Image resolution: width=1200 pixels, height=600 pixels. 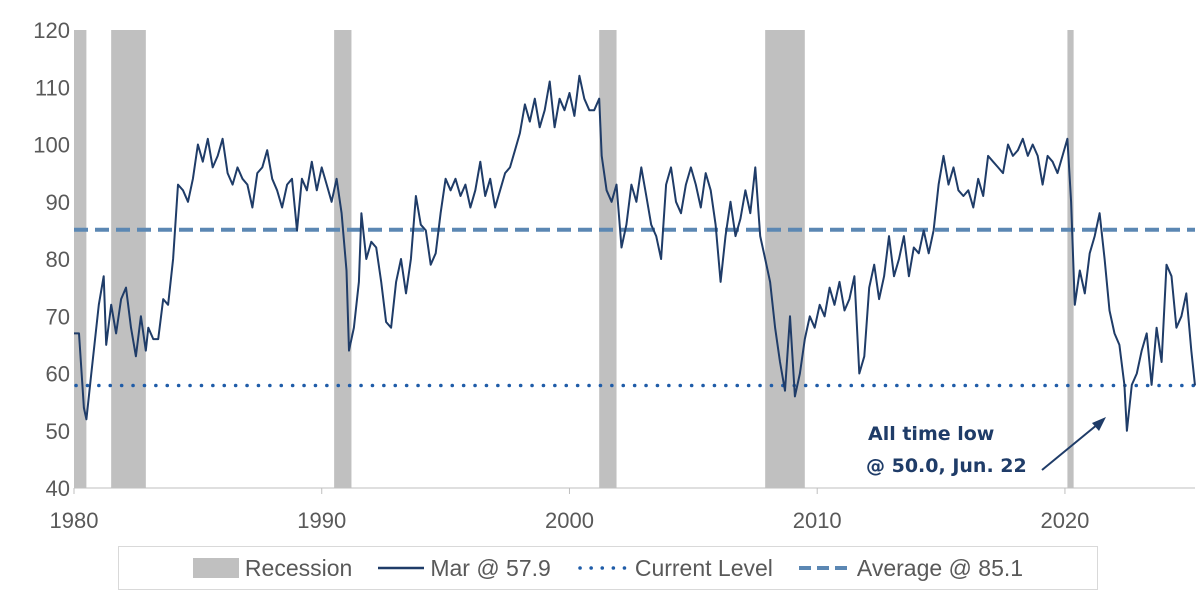 I want to click on dashed-line-swatch-icon, so click(x=824, y=568).